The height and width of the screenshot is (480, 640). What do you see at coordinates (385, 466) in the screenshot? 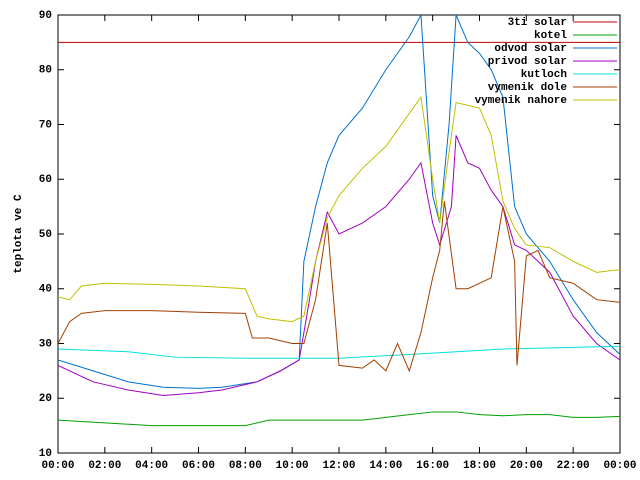
I see `x-tick-label: 14:00` at bounding box center [385, 466].